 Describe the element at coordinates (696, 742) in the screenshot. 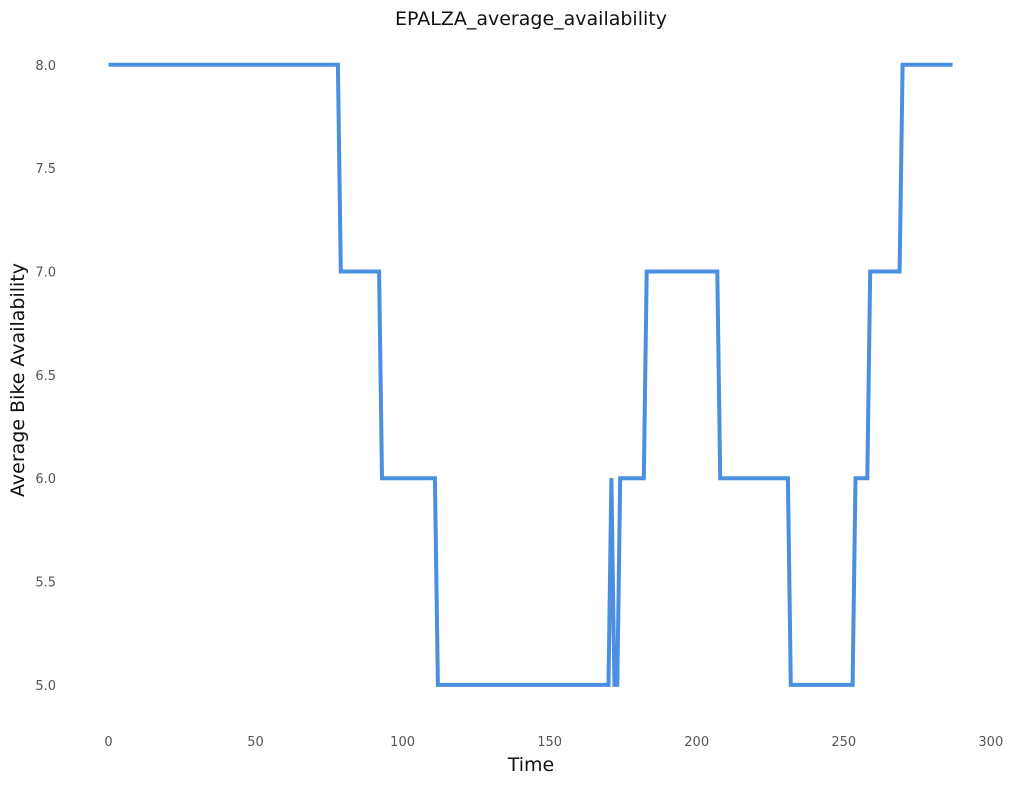

I see `x-tick-label: 200` at that location.